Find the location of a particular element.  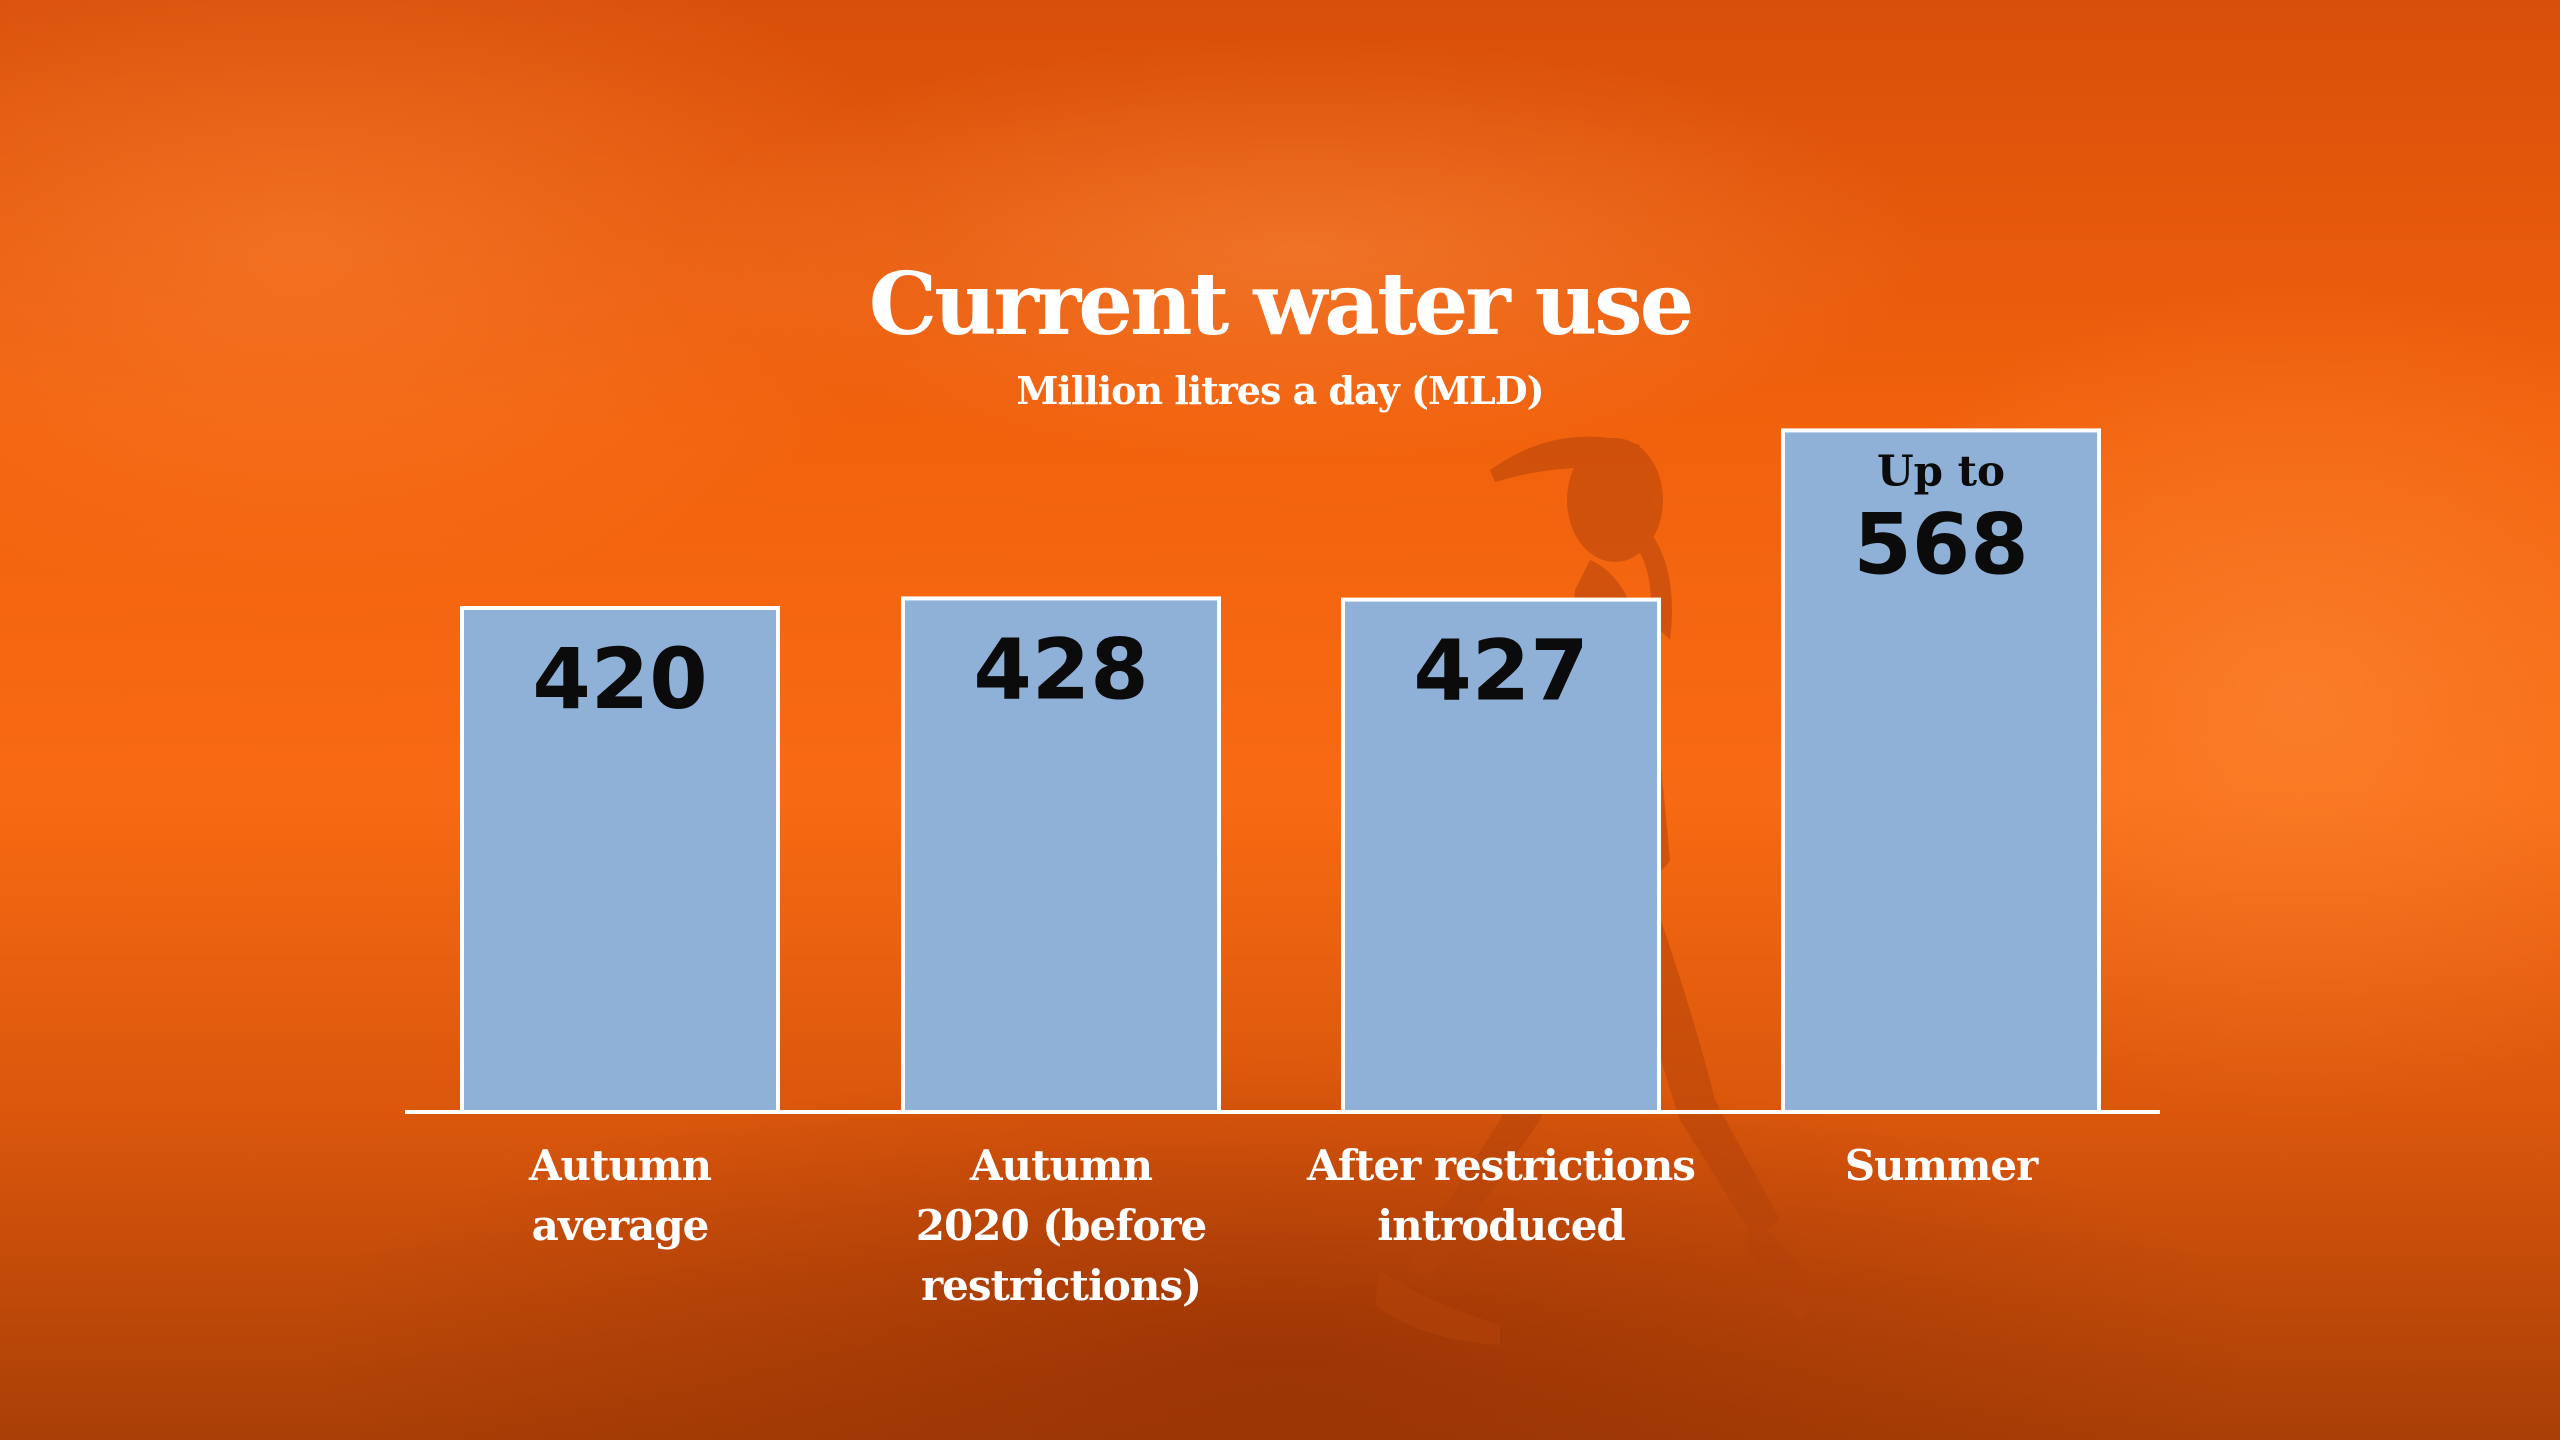

category-label-line: 2020 (before is located at coordinates (1061, 1225).